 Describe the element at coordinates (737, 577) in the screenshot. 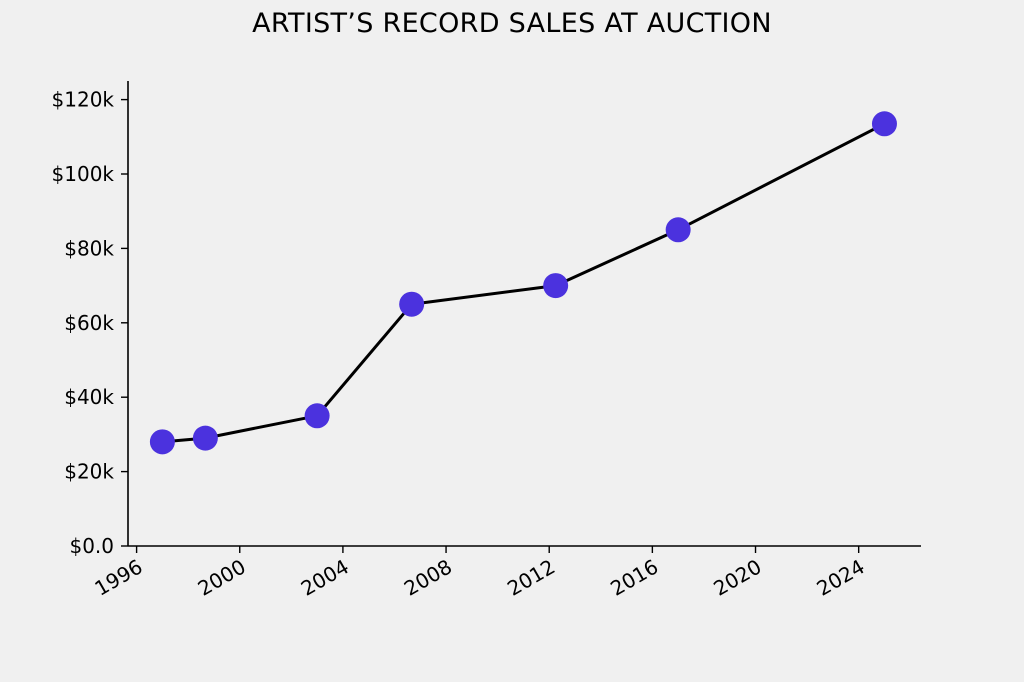

I see `x-tick-label: 2020` at that location.